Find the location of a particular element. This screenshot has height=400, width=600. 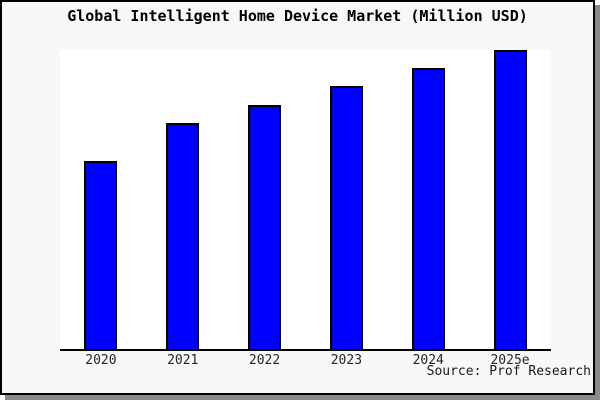

source-credit: Source: Prof Research is located at coordinates (508, 371).